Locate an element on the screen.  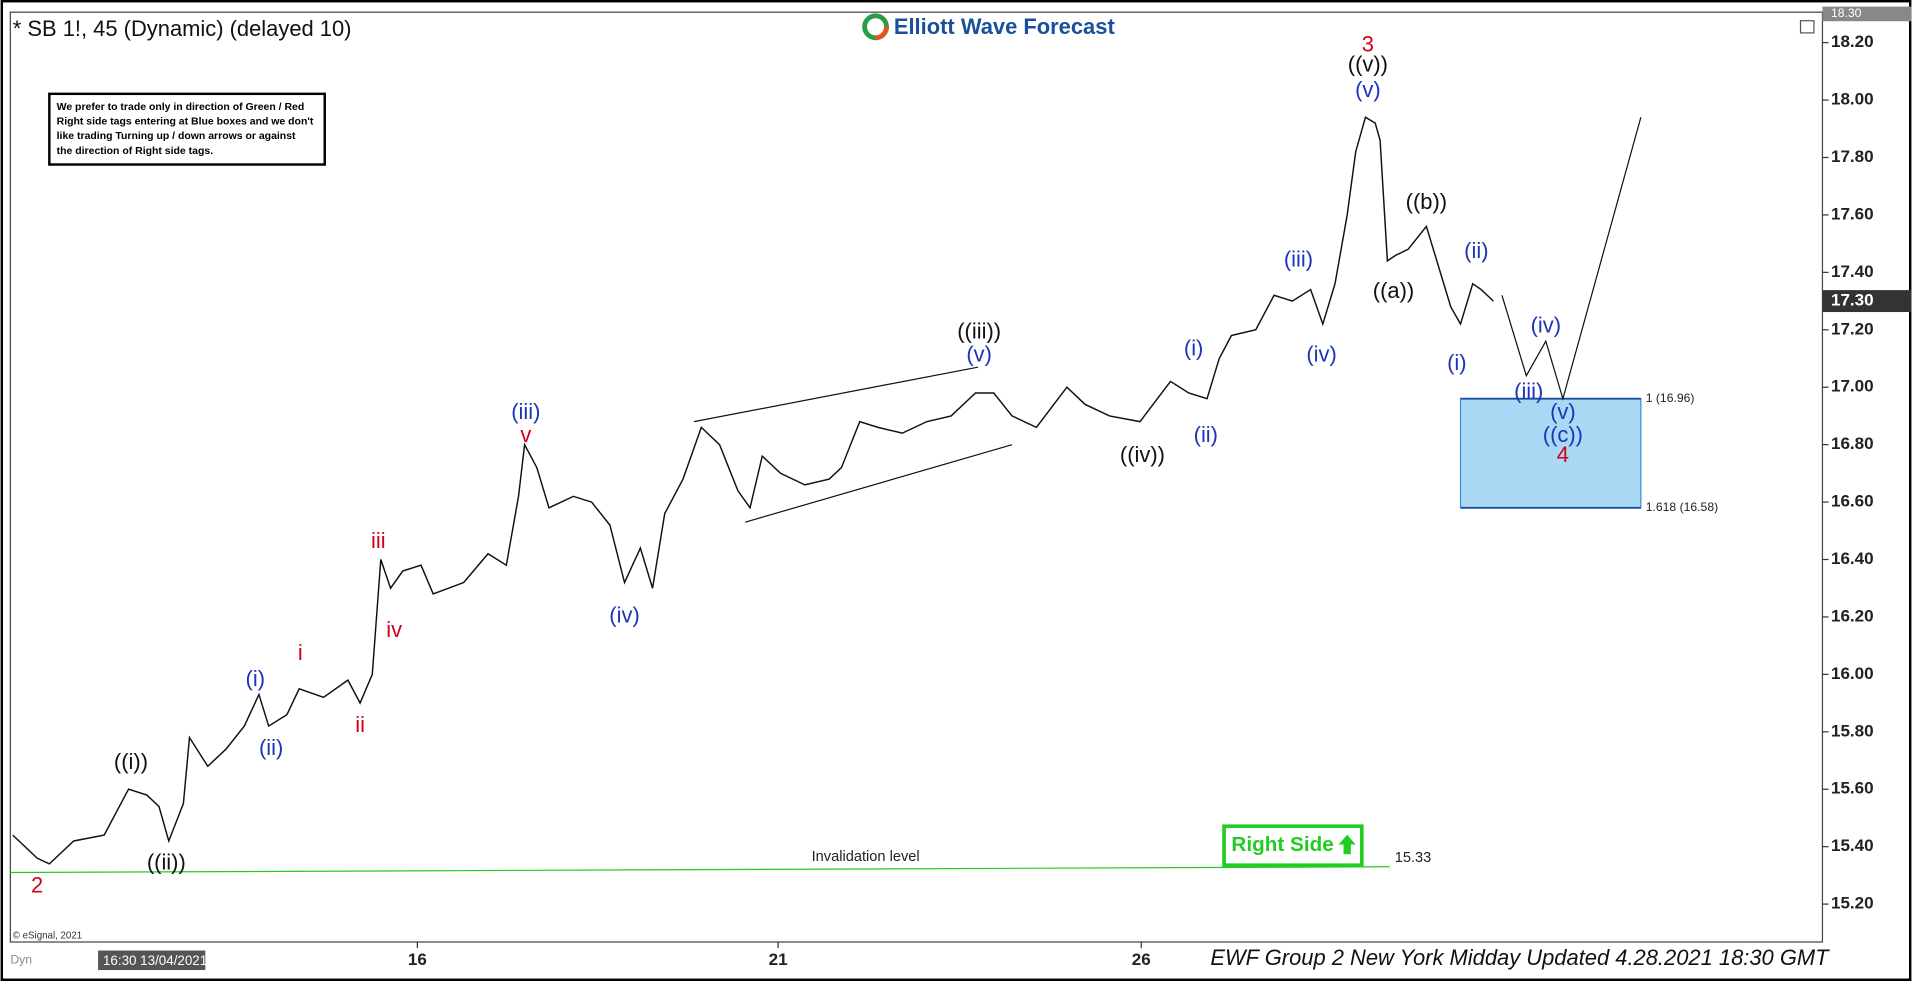
right-side-box is located at coordinates (1293, 846).